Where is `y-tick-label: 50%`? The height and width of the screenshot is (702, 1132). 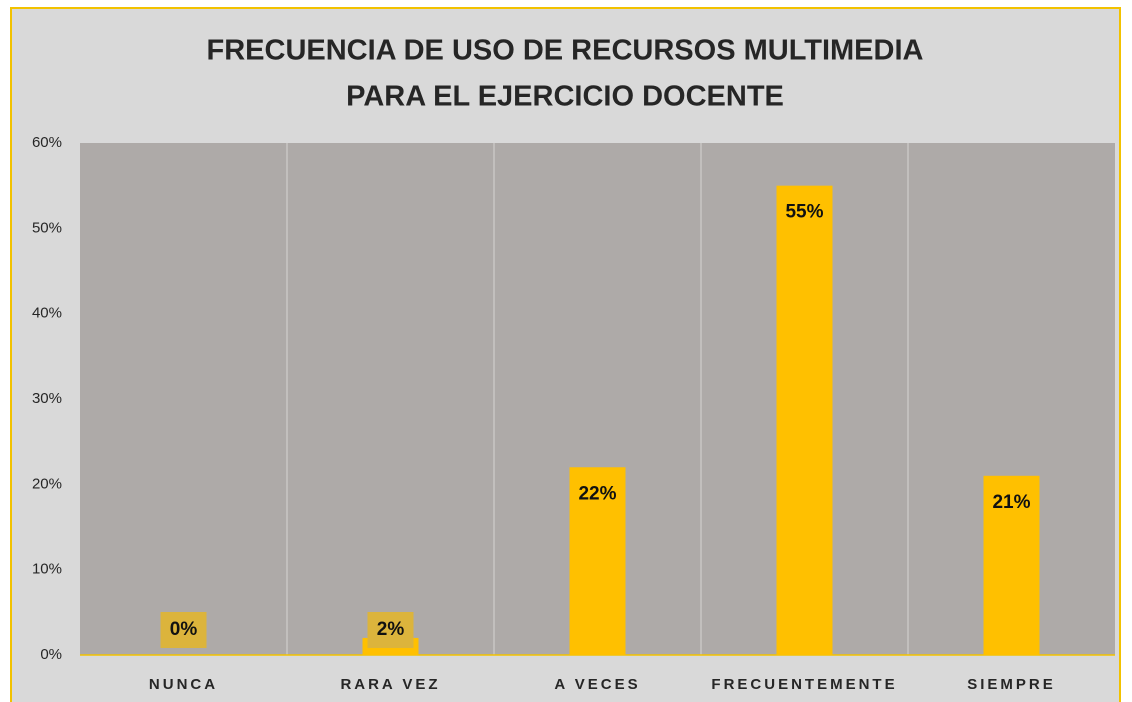 y-tick-label: 50% is located at coordinates (47, 227).